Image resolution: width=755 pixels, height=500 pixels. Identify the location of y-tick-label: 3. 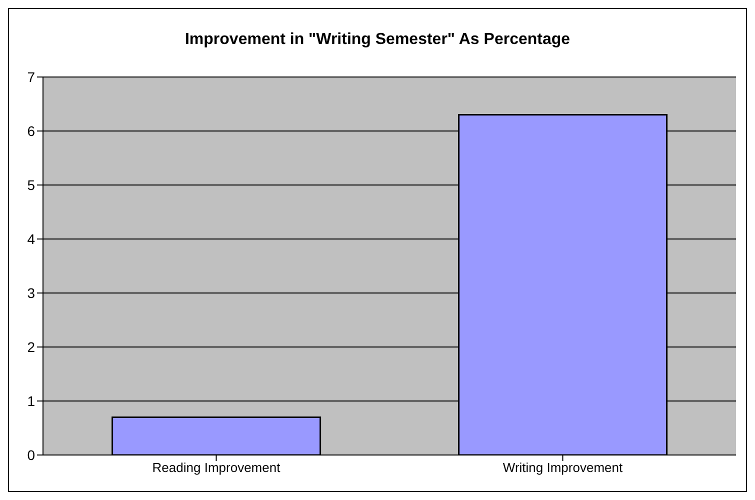
(31, 292).